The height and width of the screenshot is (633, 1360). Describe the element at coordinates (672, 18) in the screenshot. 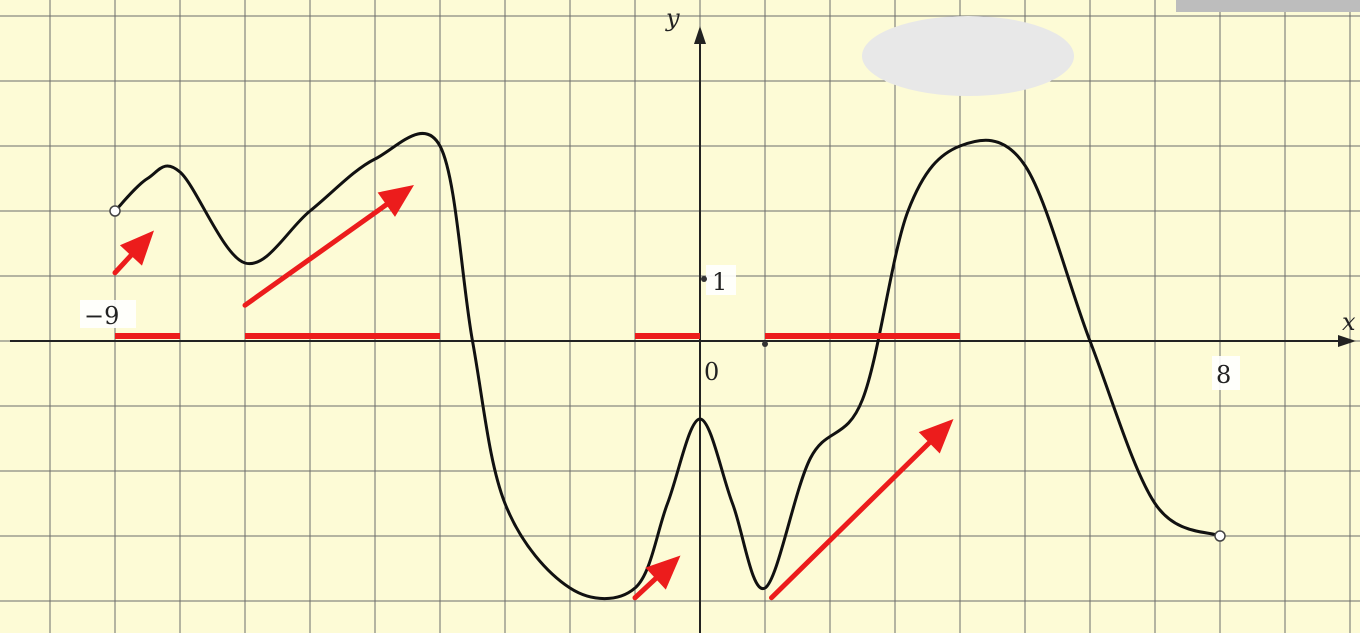

I see `y-axis-label: y` at that location.